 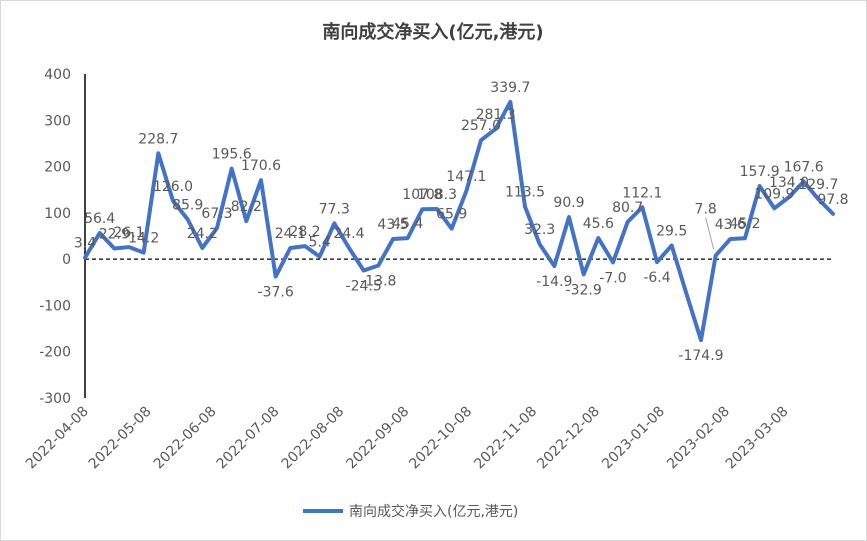 What do you see at coordinates (568, 438) in the screenshot?
I see `x-tick-label: 2022-12-08` at bounding box center [568, 438].